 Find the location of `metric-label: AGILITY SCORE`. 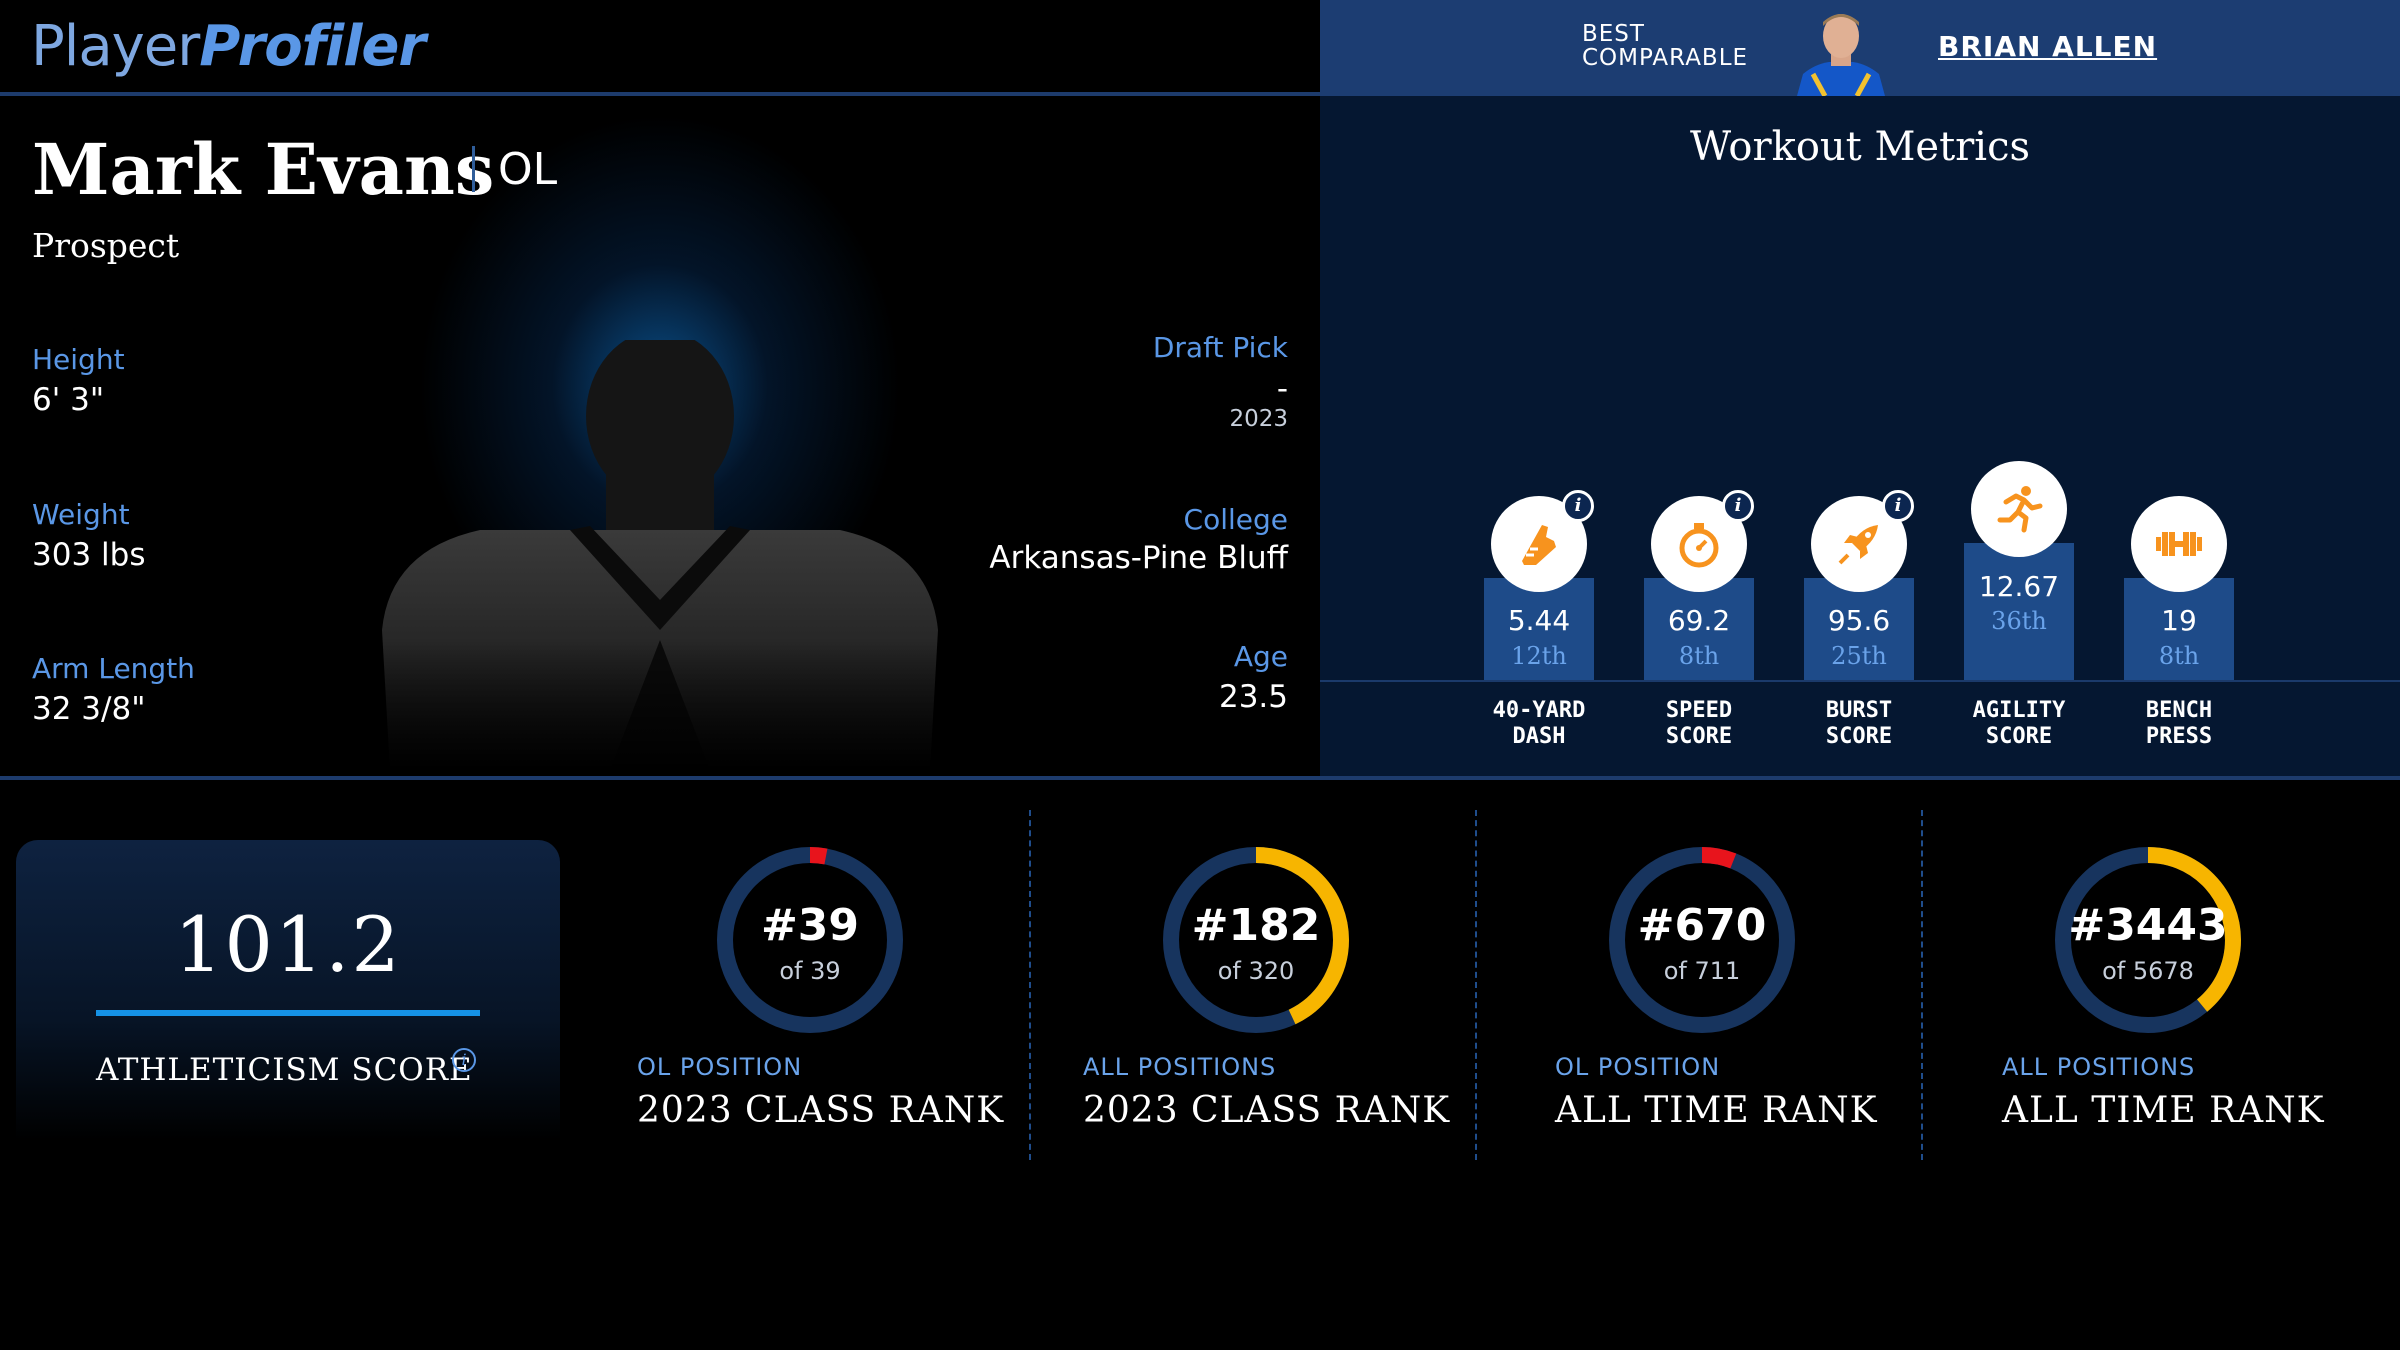

metric-label: AGILITY SCORE is located at coordinates (2019, 723).